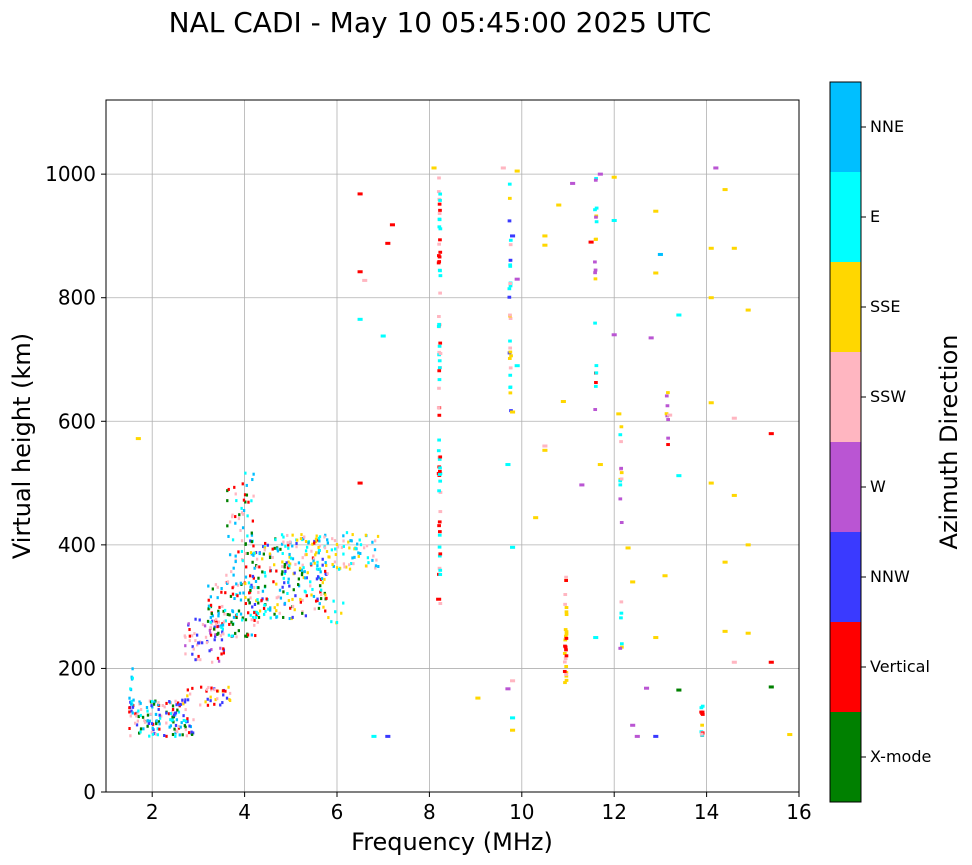 This screenshot has width=972, height=865. What do you see at coordinates (89, 792) in the screenshot?
I see `y-tick-label: 0` at bounding box center [89, 792].